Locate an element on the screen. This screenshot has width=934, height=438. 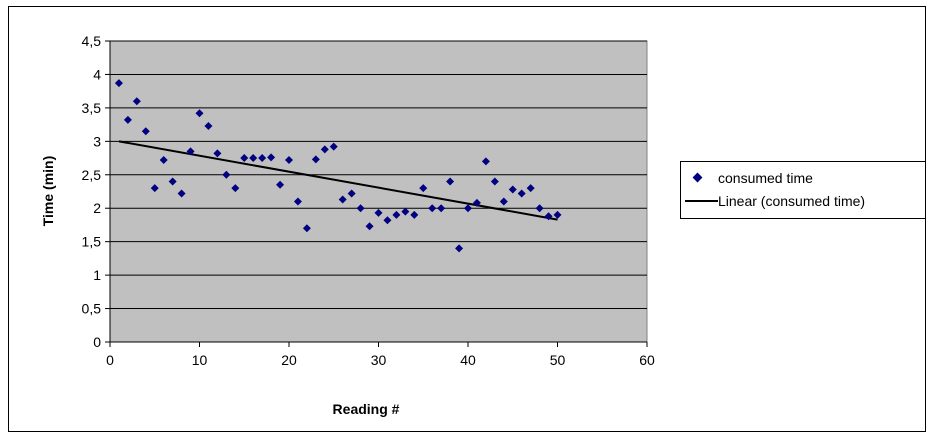
y-axis-title: Time (min) is located at coordinates (48, 191).